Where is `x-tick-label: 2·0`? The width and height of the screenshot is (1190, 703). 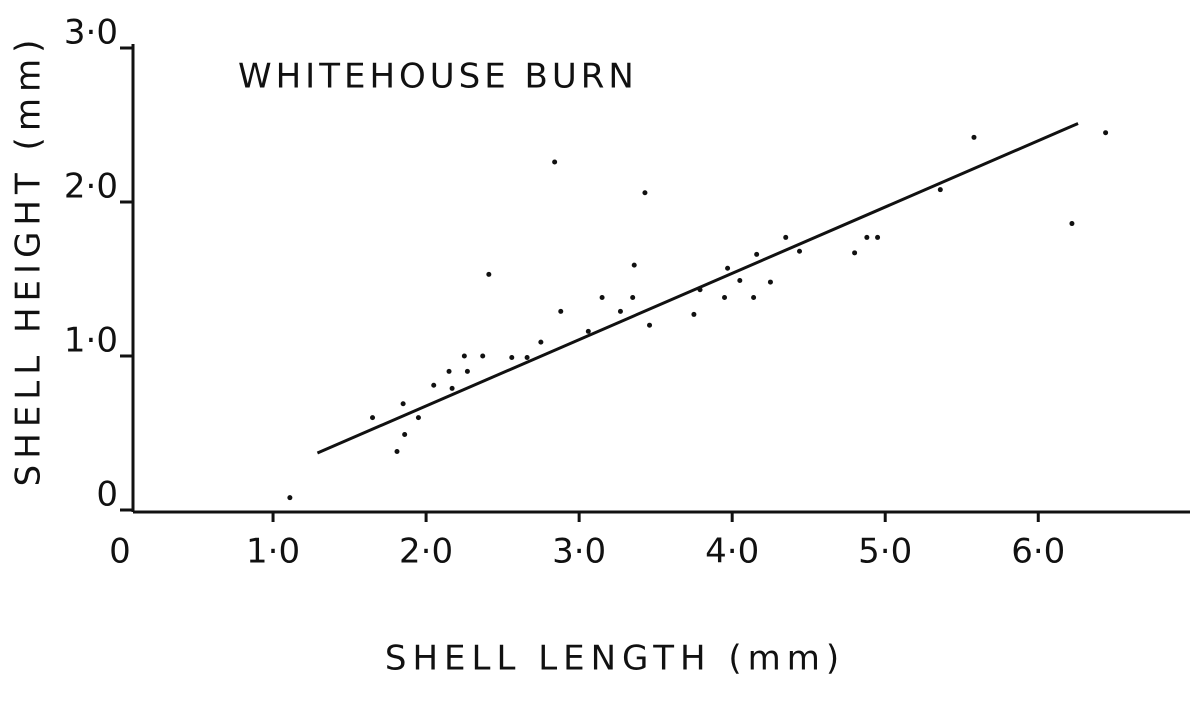 x-tick-label: 2·0 is located at coordinates (426, 552).